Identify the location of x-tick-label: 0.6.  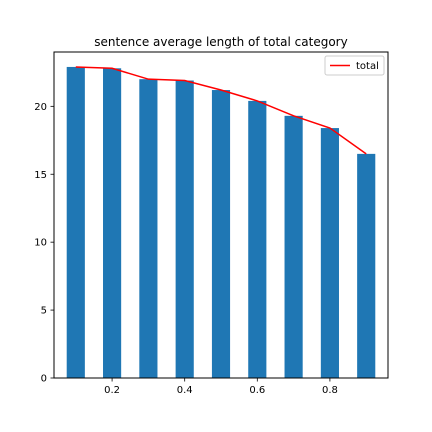
(257, 390).